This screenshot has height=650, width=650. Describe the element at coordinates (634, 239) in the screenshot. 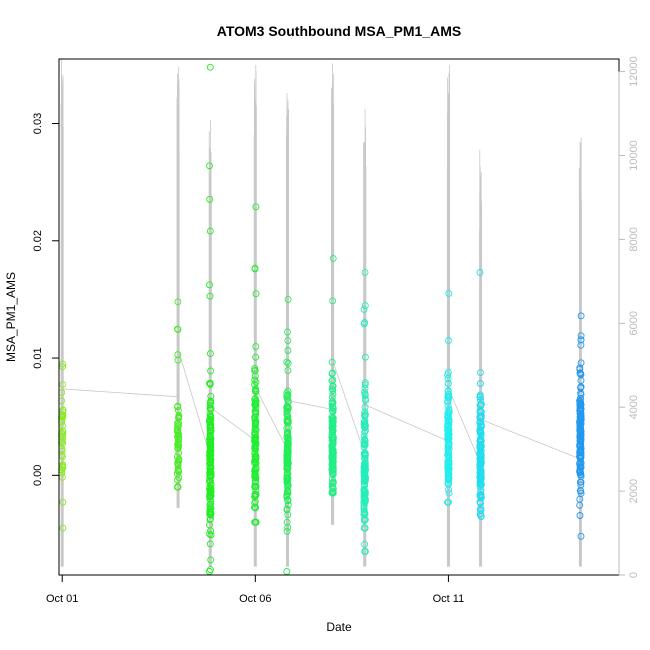

I see `y2-tick-label: 8000` at that location.